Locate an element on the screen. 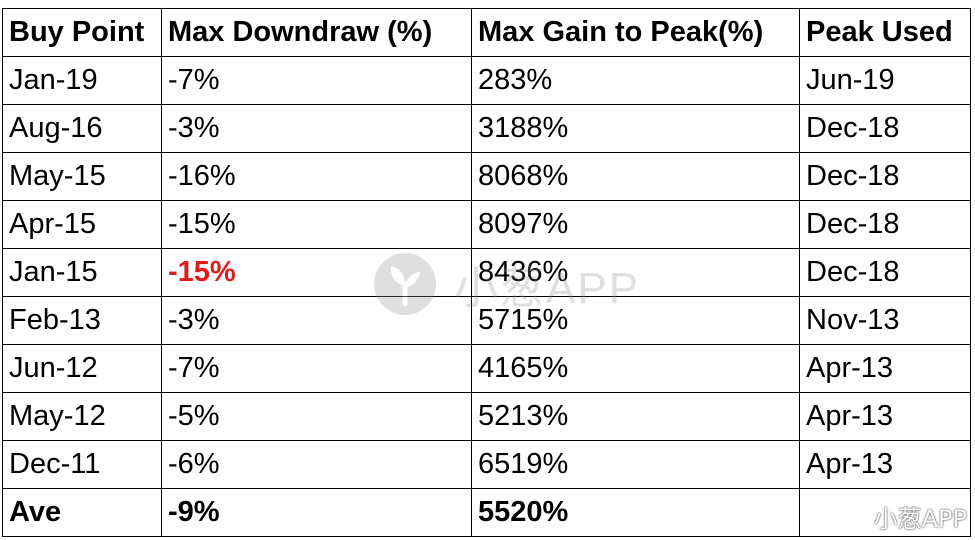 This screenshot has width=975, height=540. header-buy-point: Buy Point is located at coordinates (82, 32).